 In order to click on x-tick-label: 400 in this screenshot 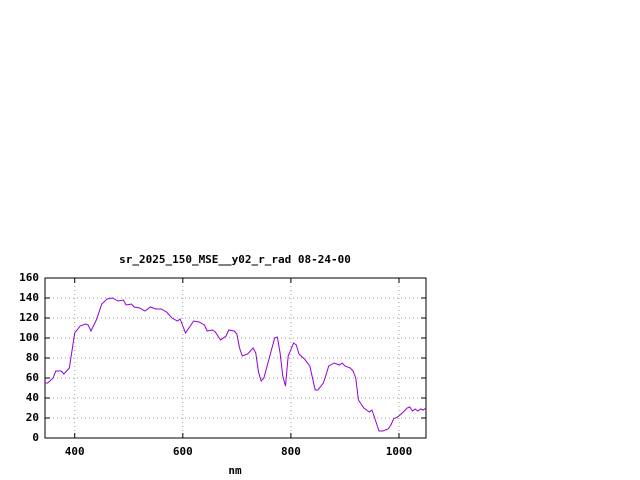, I will do `click(75, 451)`.